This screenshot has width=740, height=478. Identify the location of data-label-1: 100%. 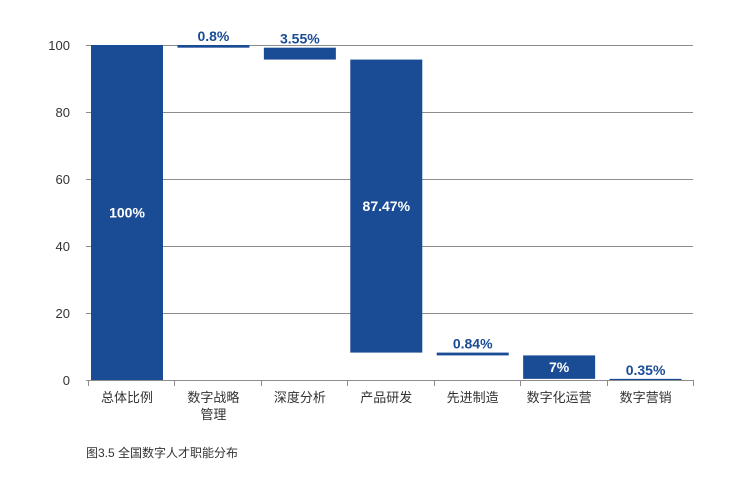
(127, 213).